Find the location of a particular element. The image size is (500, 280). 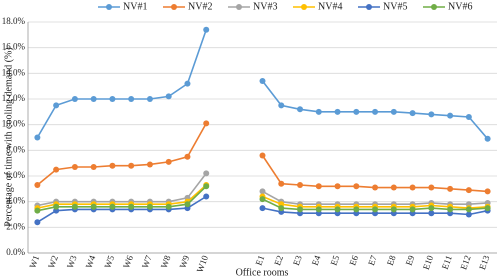

x-tick-label: E1 is located at coordinates (260, 260).